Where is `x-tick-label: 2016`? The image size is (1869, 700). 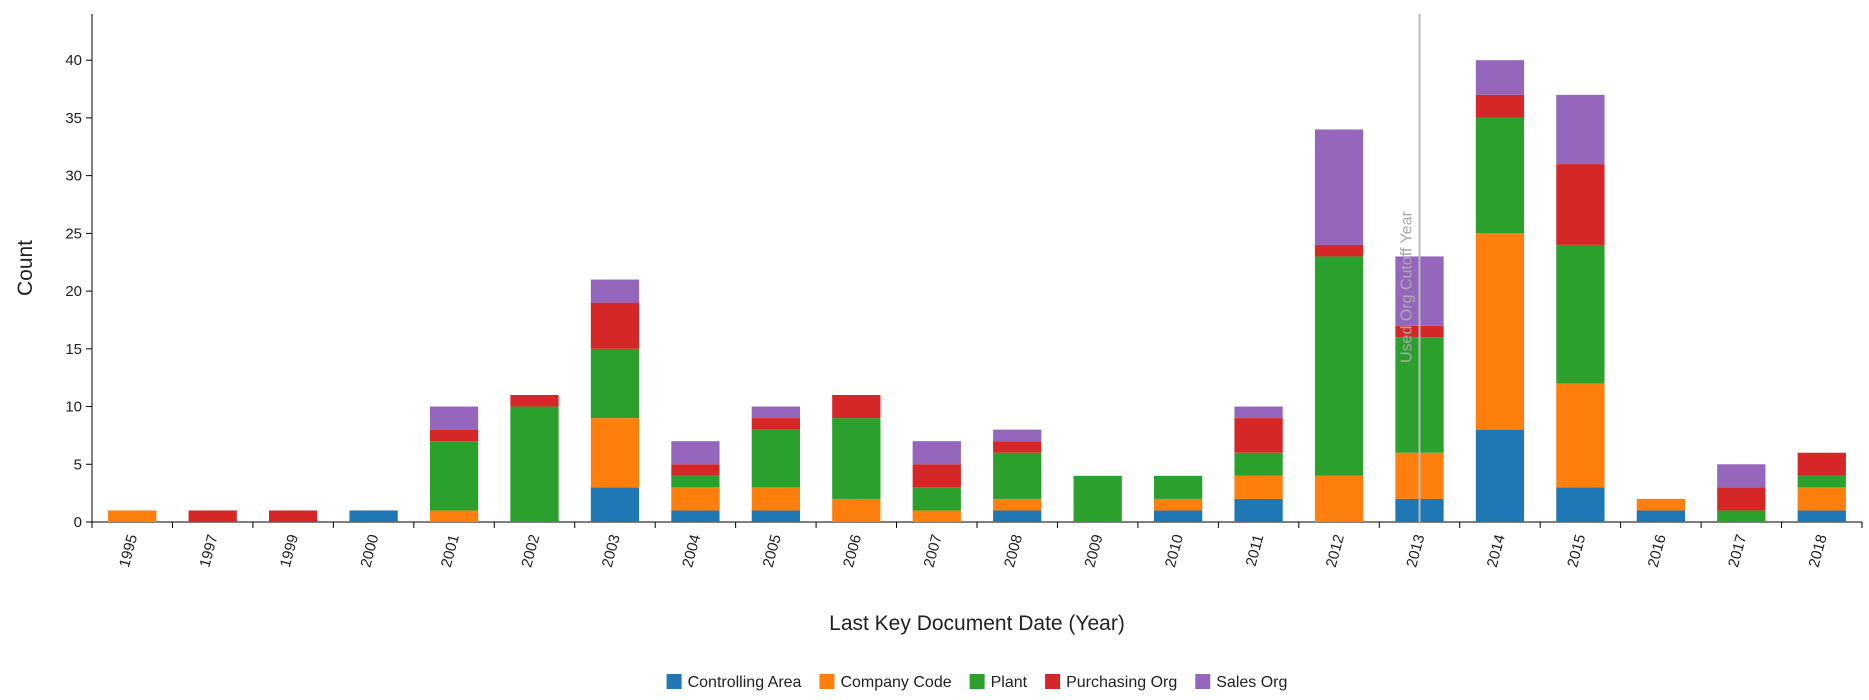 x-tick-label: 2016 is located at coordinates (1657, 551).